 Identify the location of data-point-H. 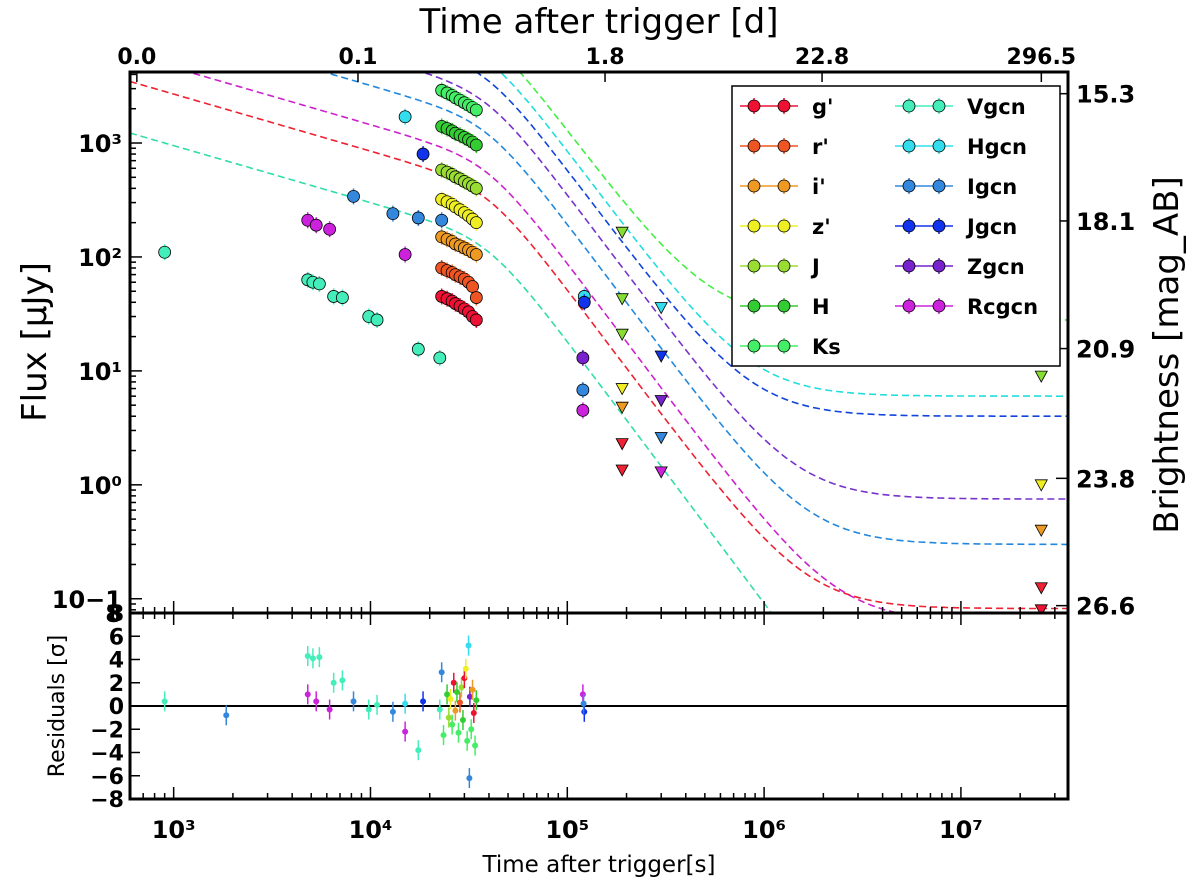
(476, 145).